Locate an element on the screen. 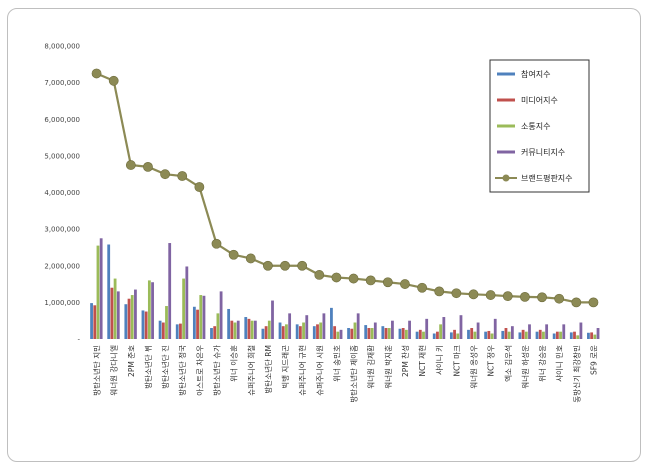 Image resolution: width=650 pixels, height=471 pixels. legend-label: 브랜드평판지수 is located at coordinates (547, 178).